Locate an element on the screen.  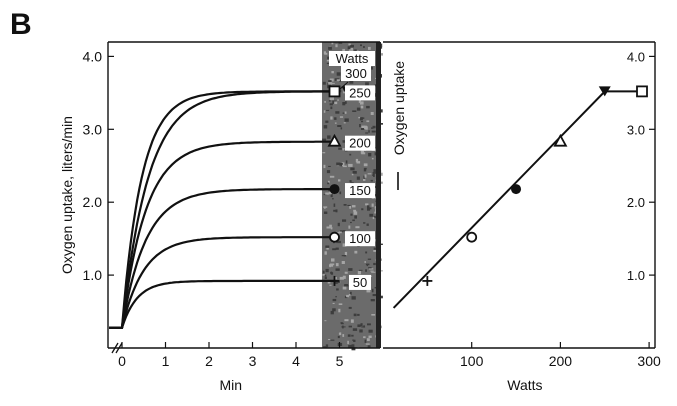
watt-label-250: 250 is located at coordinates (360, 92).